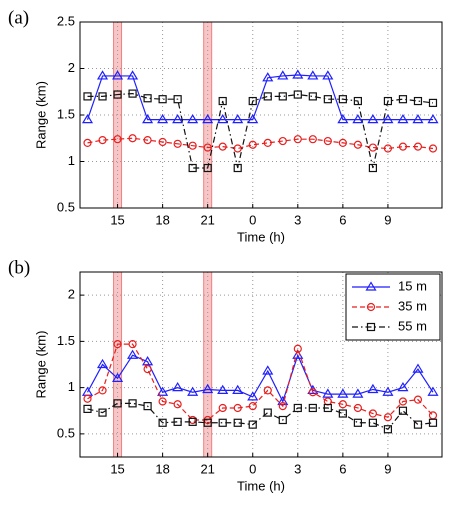 The height and width of the screenshot is (514, 454). I want to click on y-tick-label: 0.5, so click(66, 206).